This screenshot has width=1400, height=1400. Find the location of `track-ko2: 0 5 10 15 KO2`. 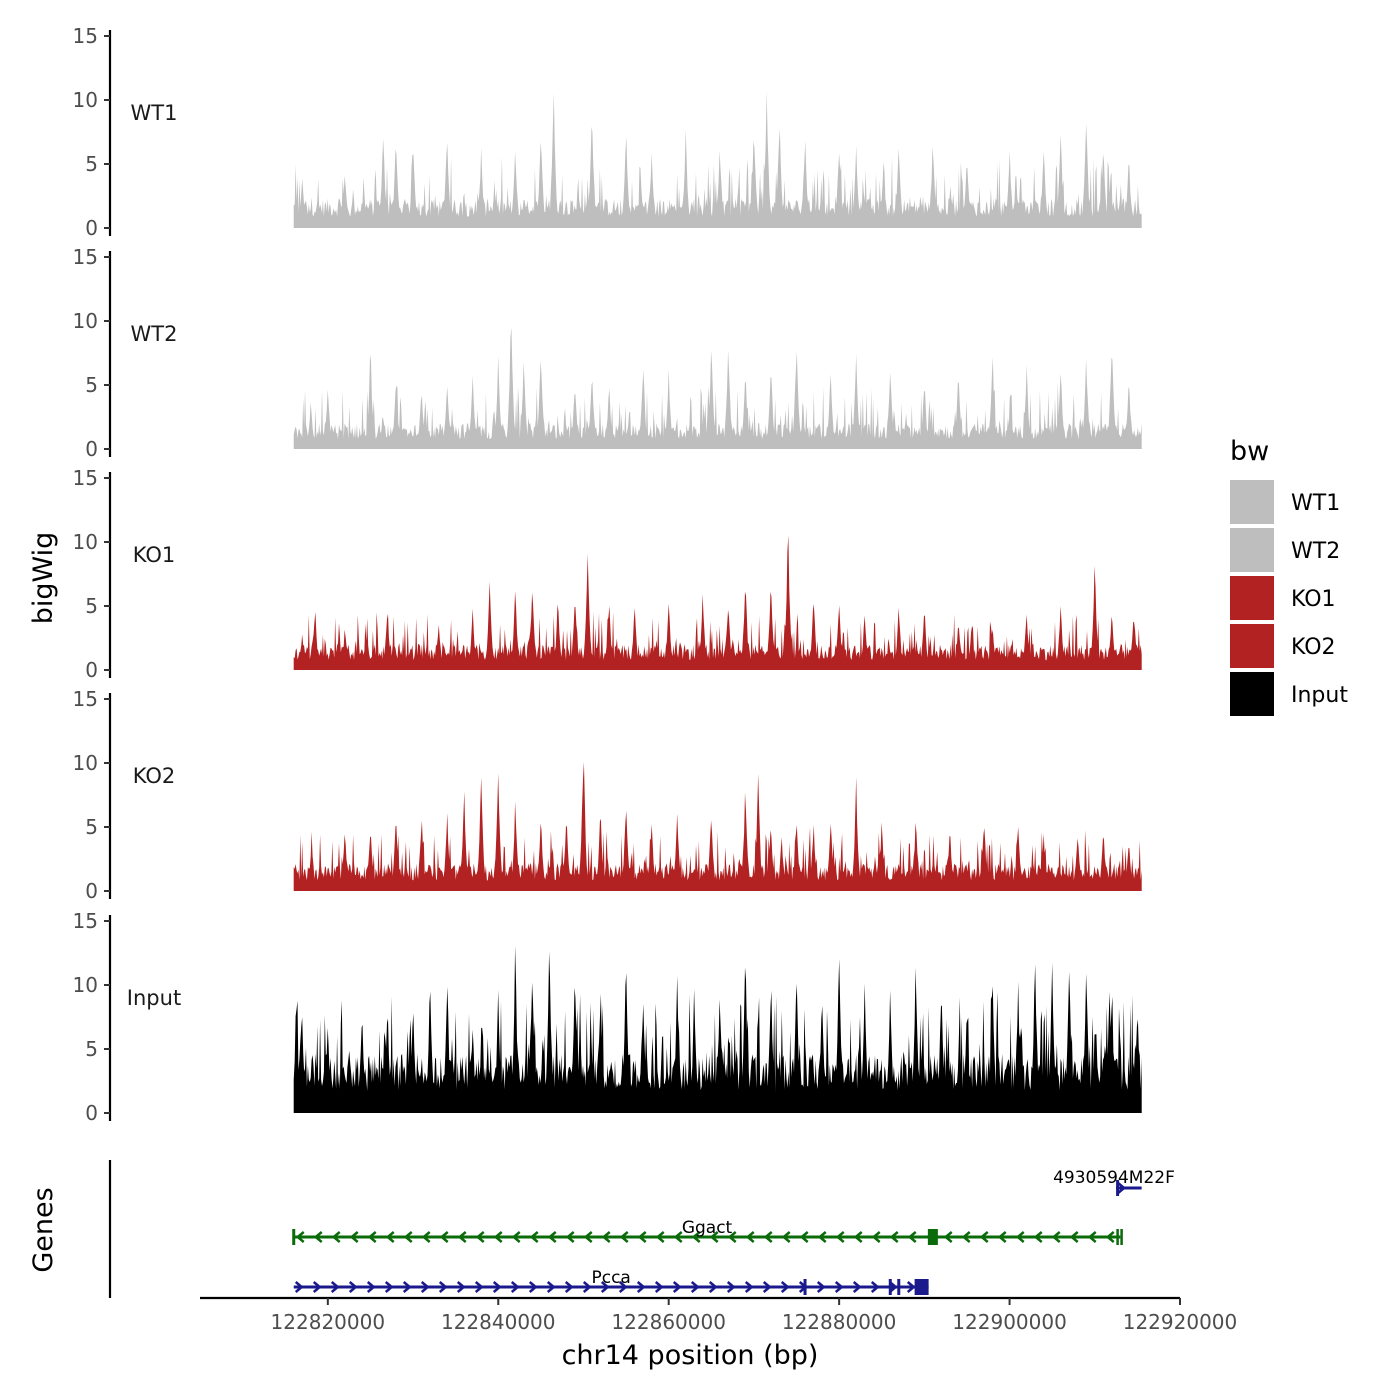

track-ko2: 0 5 10 15 KO2 is located at coordinates (607, 795).